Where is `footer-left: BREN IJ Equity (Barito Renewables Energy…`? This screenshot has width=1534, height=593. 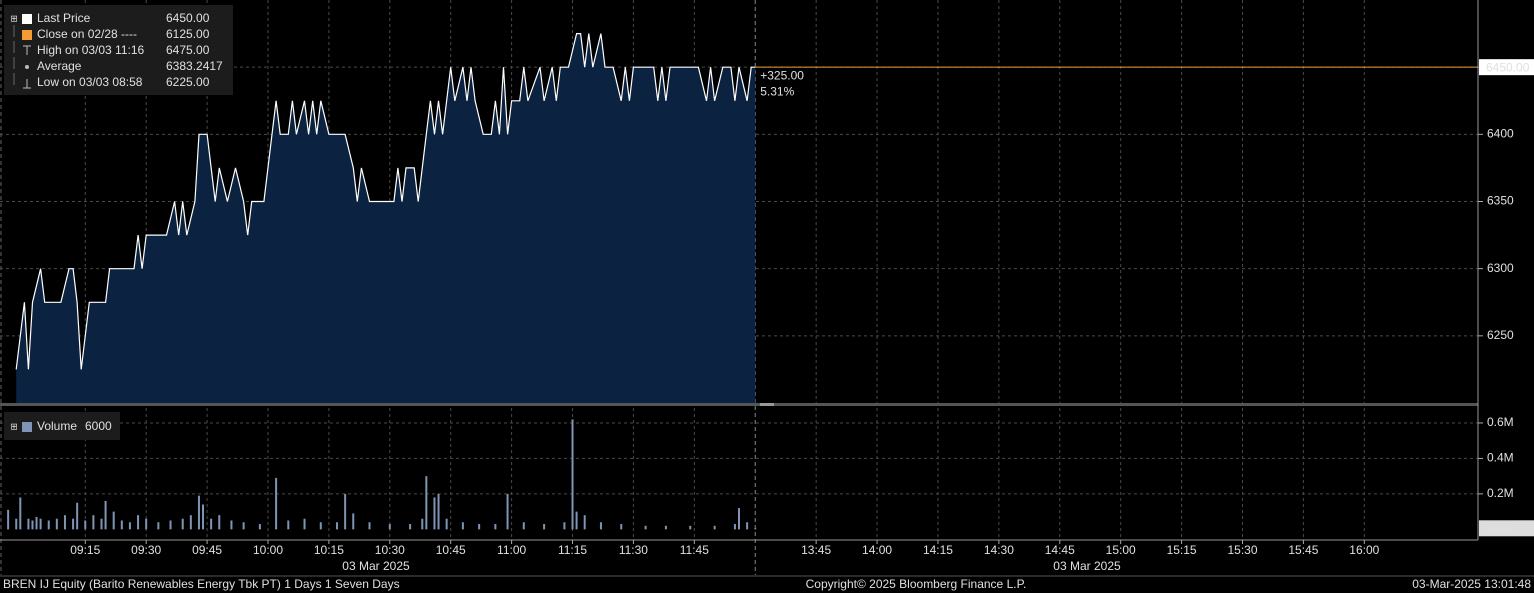
footer-left: BREN IJ Equity (Barito Renewables Energy… is located at coordinates (201, 584).